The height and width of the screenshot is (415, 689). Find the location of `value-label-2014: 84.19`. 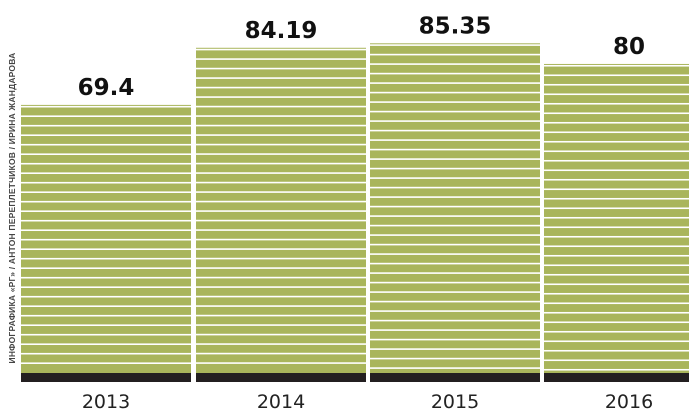

value-label-2014: 84.19 is located at coordinates (281, 31).